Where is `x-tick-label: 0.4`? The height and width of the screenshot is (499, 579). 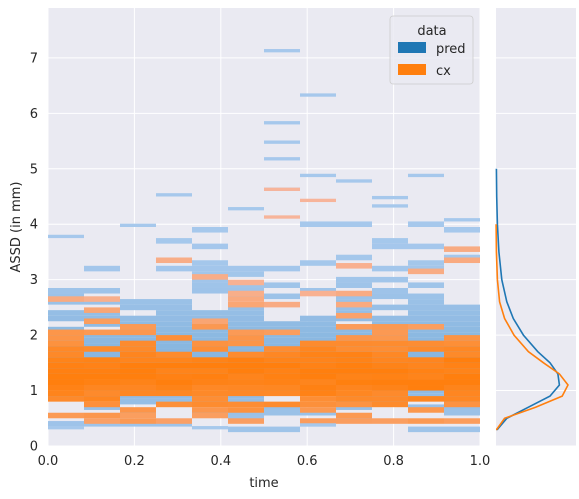 x-tick-label: 0.4 is located at coordinates (220, 461).